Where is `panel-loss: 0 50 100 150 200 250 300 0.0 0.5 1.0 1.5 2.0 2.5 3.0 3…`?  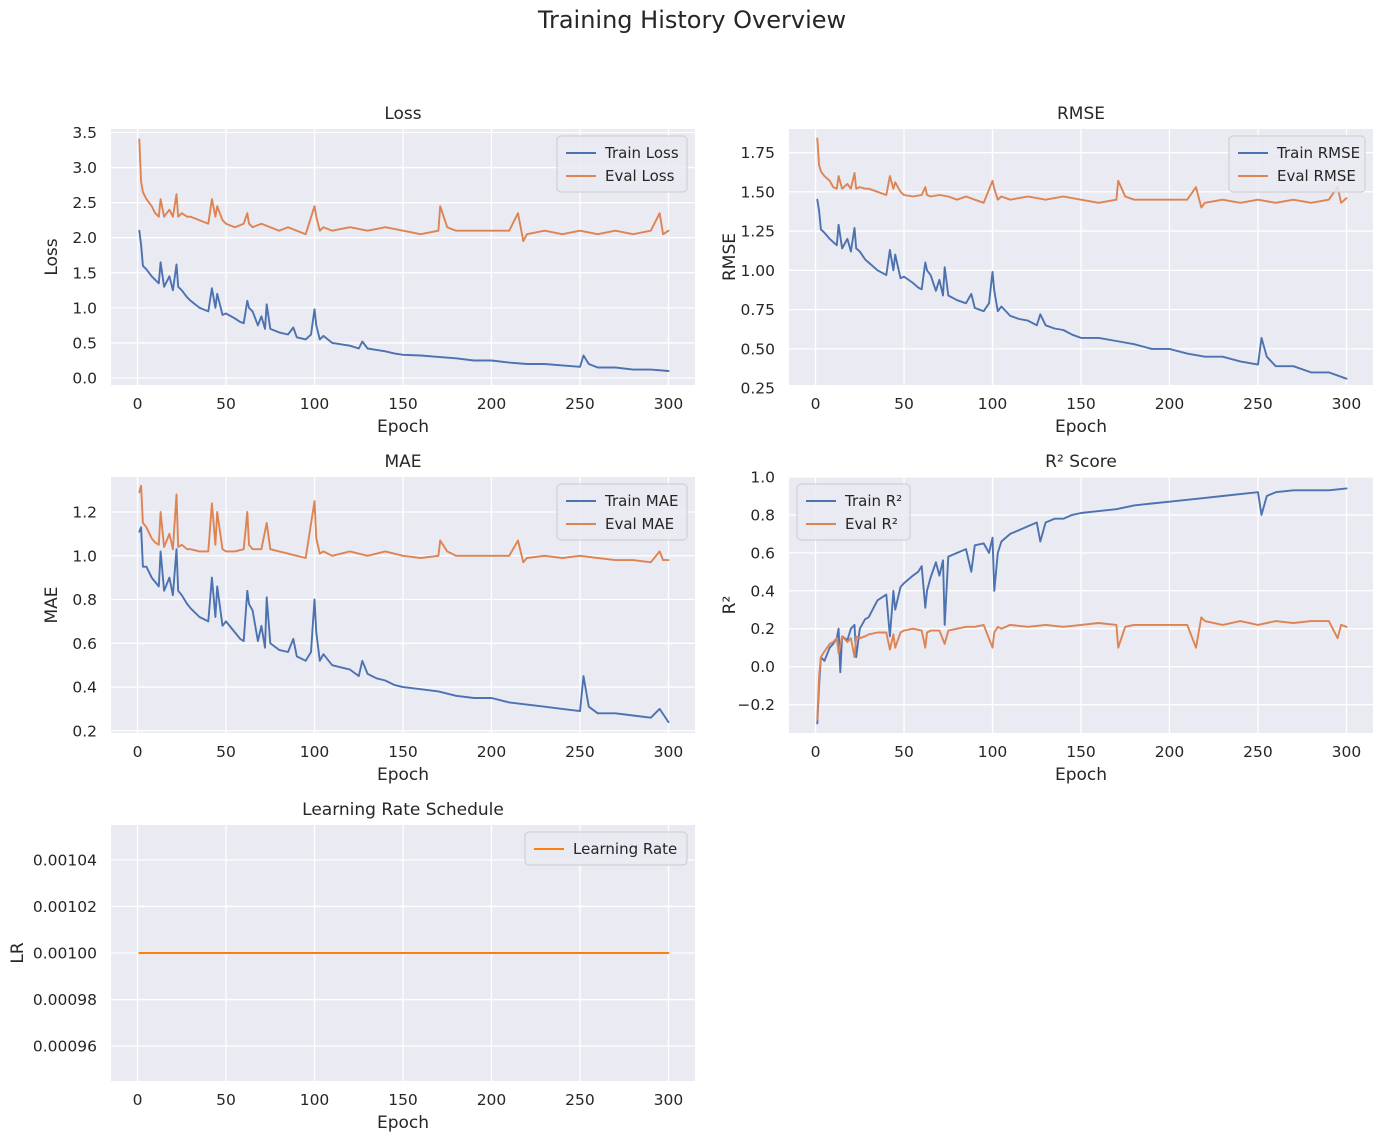 panel-loss: 0 50 100 150 200 250 300 0.0 0.5 1.0 1.5 2.0 2.5 3.0 3… is located at coordinates (368, 270).